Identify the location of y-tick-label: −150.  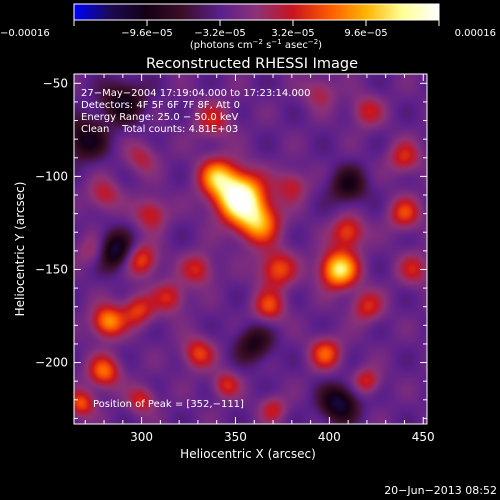
(51, 269).